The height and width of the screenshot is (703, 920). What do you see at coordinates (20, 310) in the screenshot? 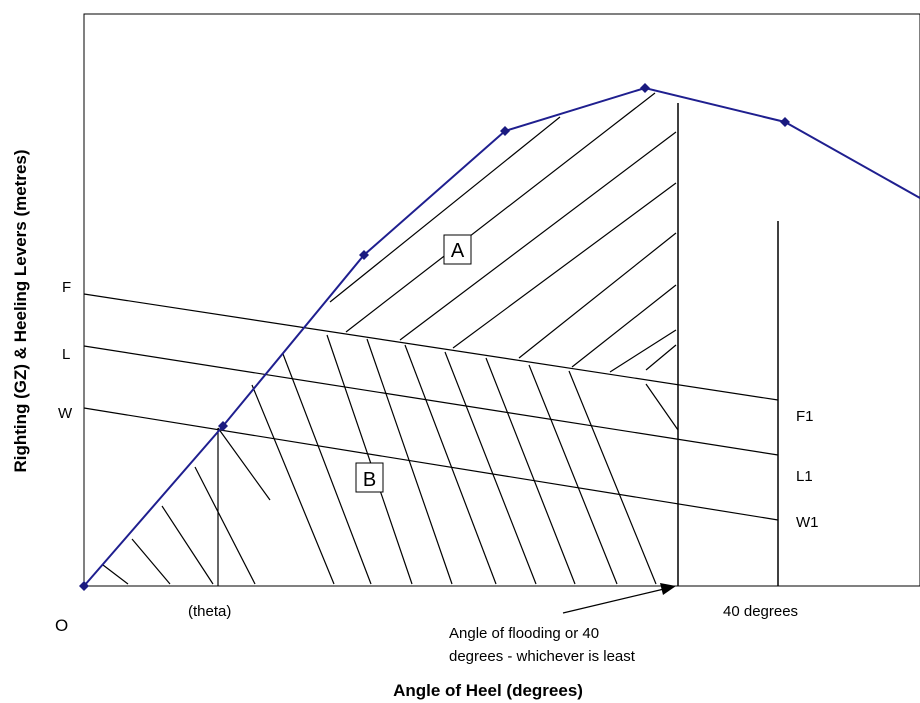
I see `y-axis-title: Righting (GZ) & Heeling Levers (metres)` at bounding box center [20, 310].